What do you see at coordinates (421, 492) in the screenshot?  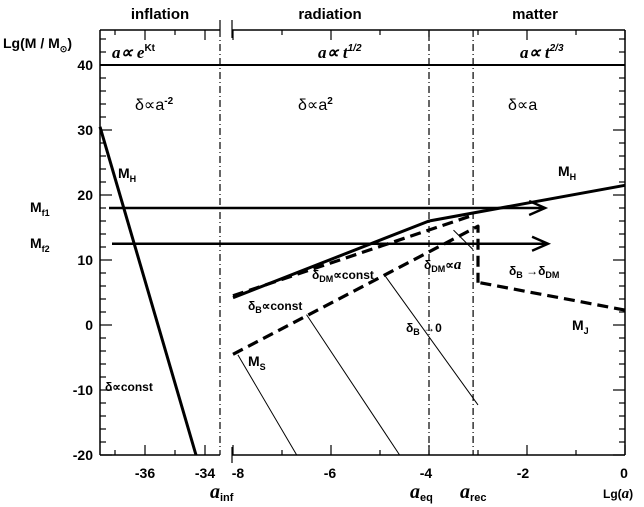 I see `marker-a-eq: aeq` at bounding box center [421, 492].